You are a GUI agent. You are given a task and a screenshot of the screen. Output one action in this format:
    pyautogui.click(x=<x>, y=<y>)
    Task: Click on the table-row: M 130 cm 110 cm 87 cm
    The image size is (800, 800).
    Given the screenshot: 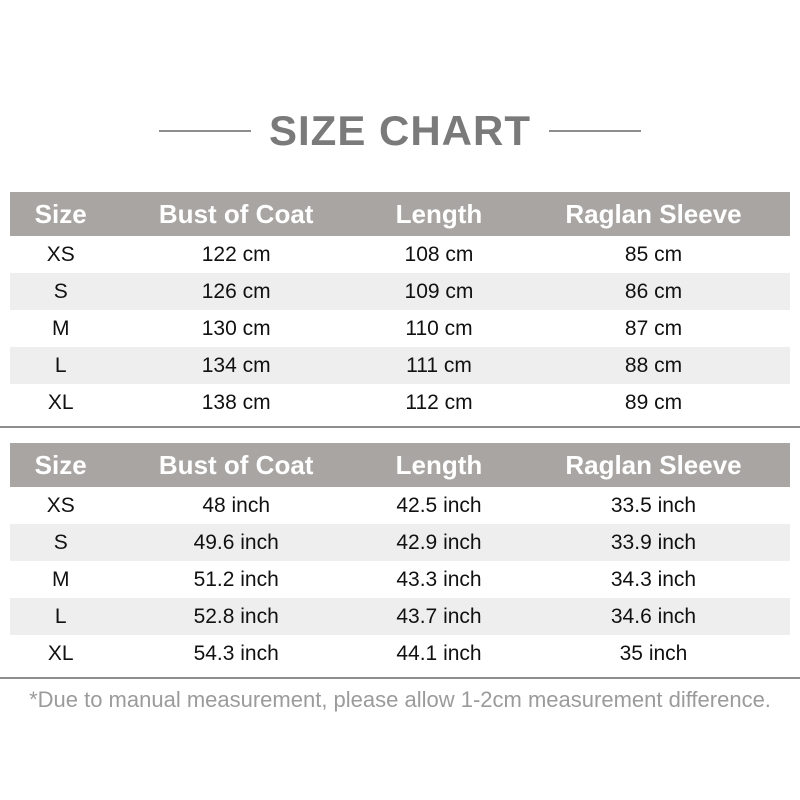 What is the action you would take?
    pyautogui.click(x=400, y=328)
    